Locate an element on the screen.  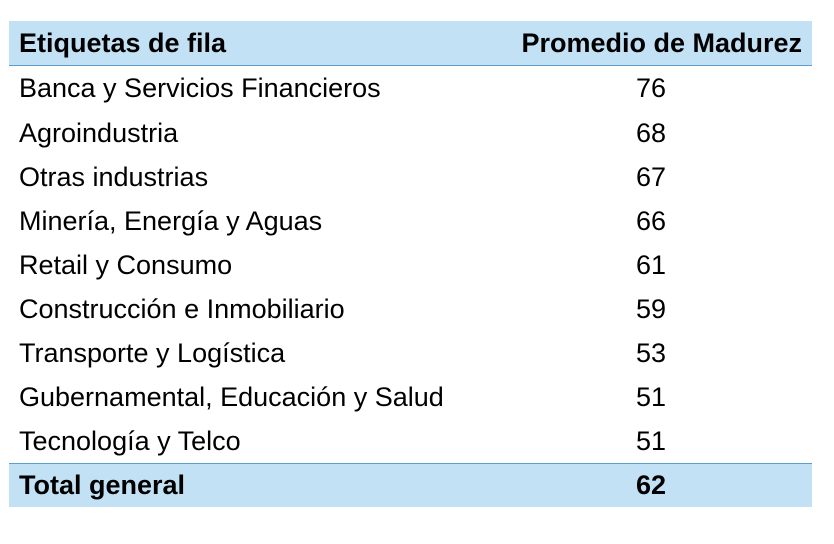
row-label: Agroindustria is located at coordinates (99, 132).